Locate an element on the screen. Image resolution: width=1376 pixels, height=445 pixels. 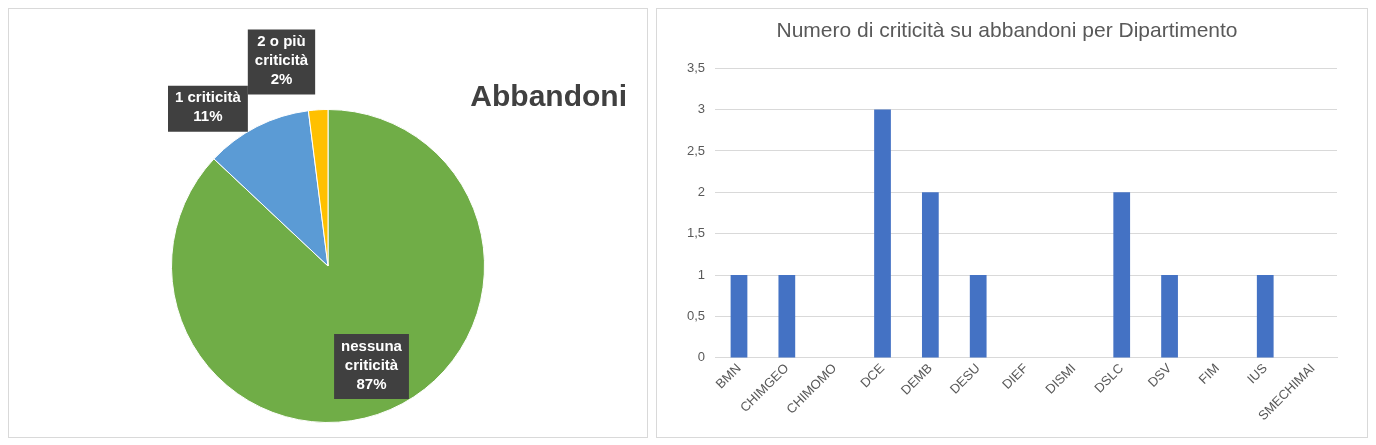
data-label: 11% is located at coordinates (208, 116).